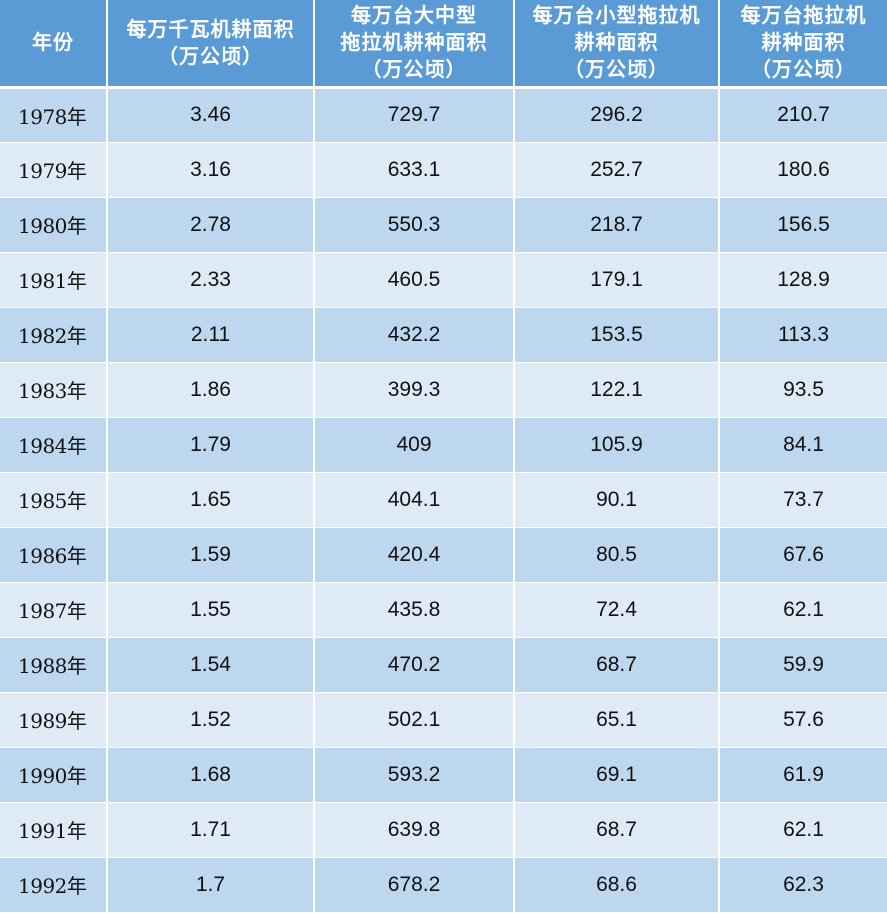 The image size is (887, 913). Describe the element at coordinates (211, 885) in the screenshot. I see `per-10k-kw-area-cell: 1.7` at that location.